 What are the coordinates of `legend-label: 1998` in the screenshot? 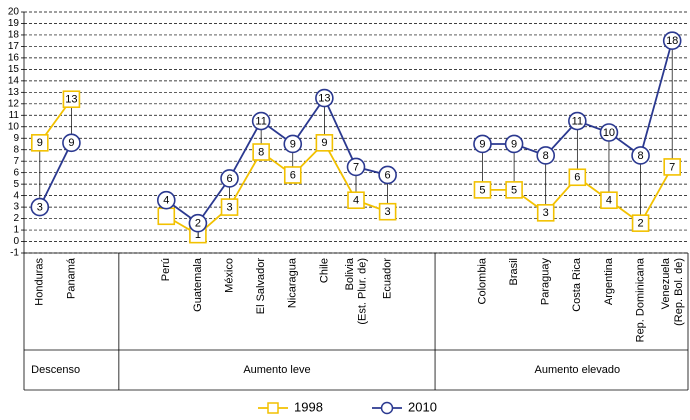 It's located at (308, 406).